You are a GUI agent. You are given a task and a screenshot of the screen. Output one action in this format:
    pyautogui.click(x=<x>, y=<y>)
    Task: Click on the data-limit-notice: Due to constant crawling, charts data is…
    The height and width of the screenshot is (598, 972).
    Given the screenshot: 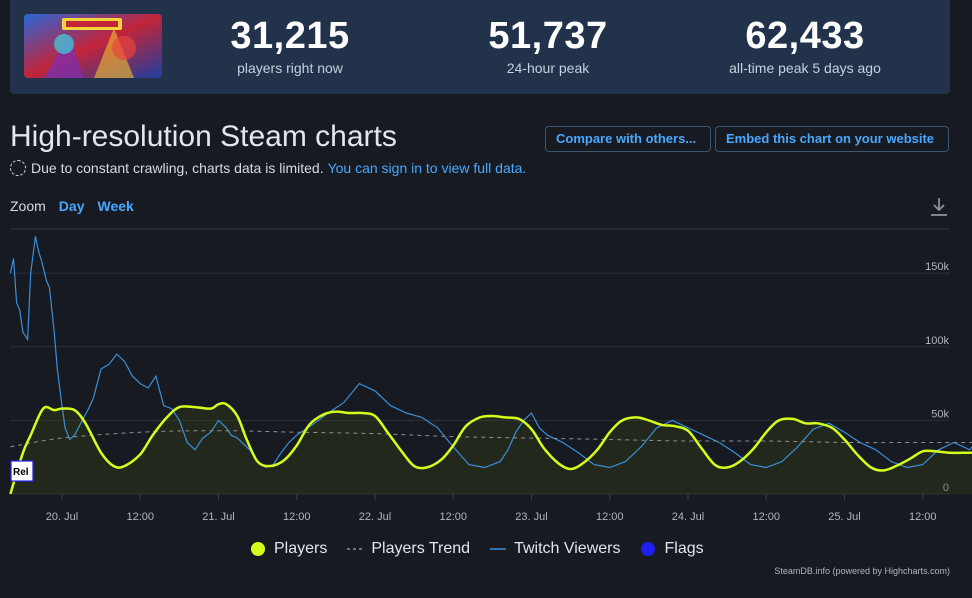 What is the action you would take?
    pyautogui.click(x=268, y=168)
    